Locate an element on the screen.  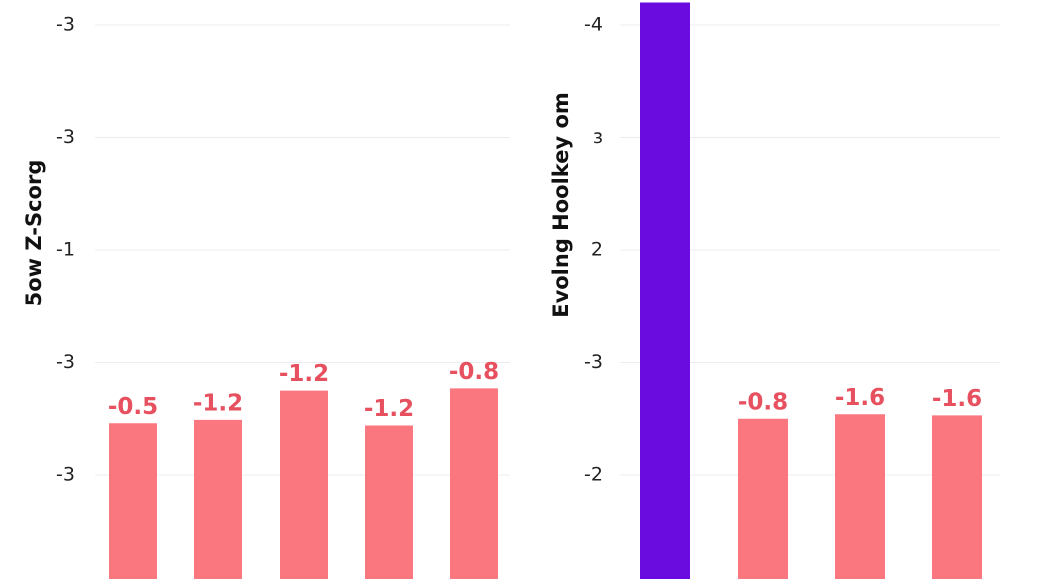
y-tick-label: -2 is located at coordinates (593, 475).